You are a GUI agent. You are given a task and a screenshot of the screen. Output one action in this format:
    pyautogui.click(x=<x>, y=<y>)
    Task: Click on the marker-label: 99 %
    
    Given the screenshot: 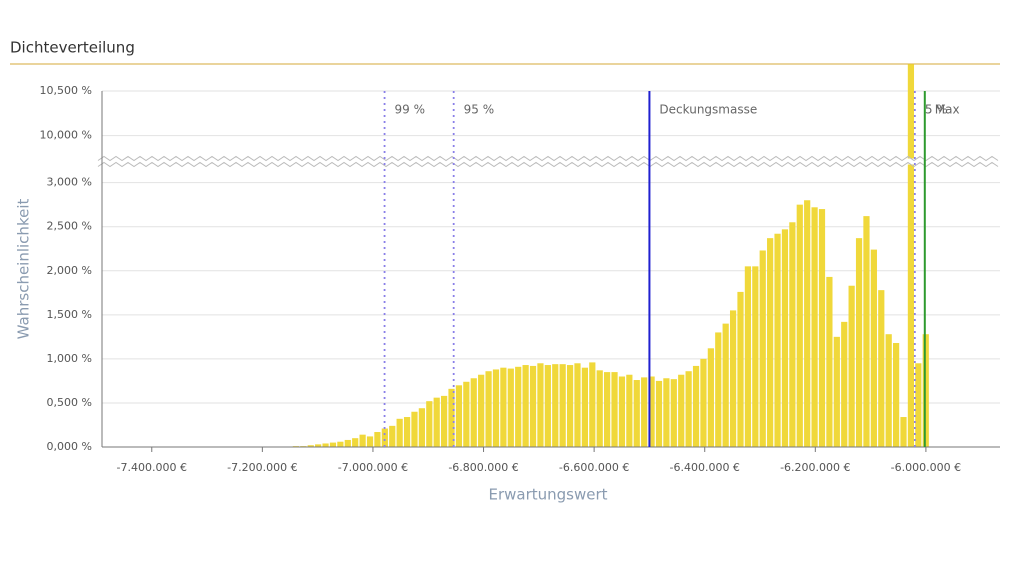 What is the action you would take?
    pyautogui.click(x=410, y=110)
    